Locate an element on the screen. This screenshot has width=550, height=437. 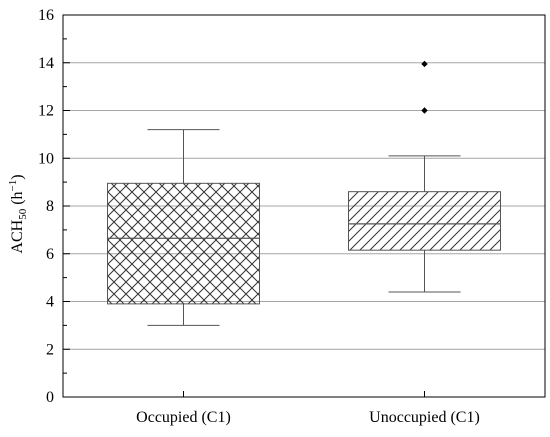
y-tick-label: 8 is located at coordinates (50, 206).